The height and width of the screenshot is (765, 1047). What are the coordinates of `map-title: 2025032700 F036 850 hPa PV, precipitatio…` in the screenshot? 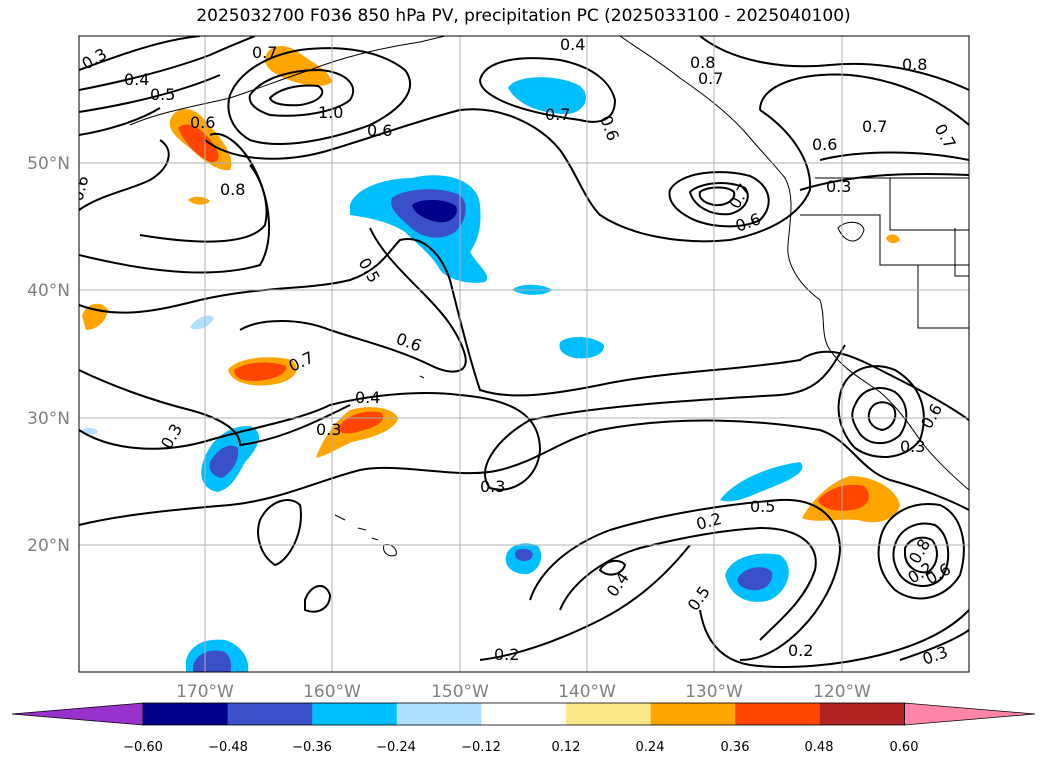 It's located at (523, 16).